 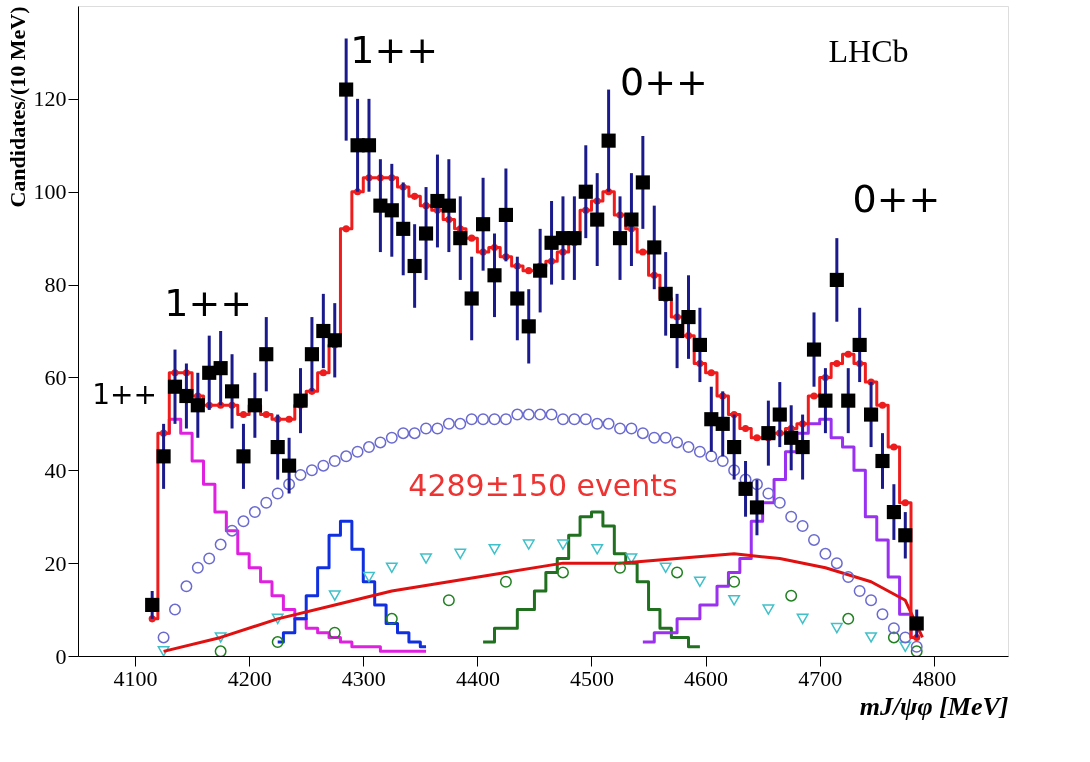 What do you see at coordinates (17, 107) in the screenshot?
I see `y-axis-title: Candidates/(10 MeV)` at bounding box center [17, 107].